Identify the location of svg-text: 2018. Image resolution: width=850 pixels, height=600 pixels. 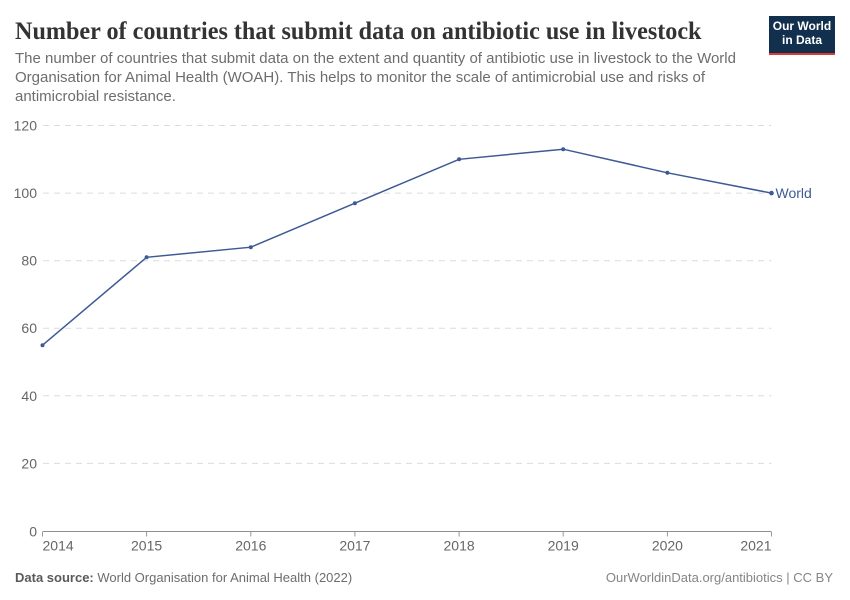
(459, 546).